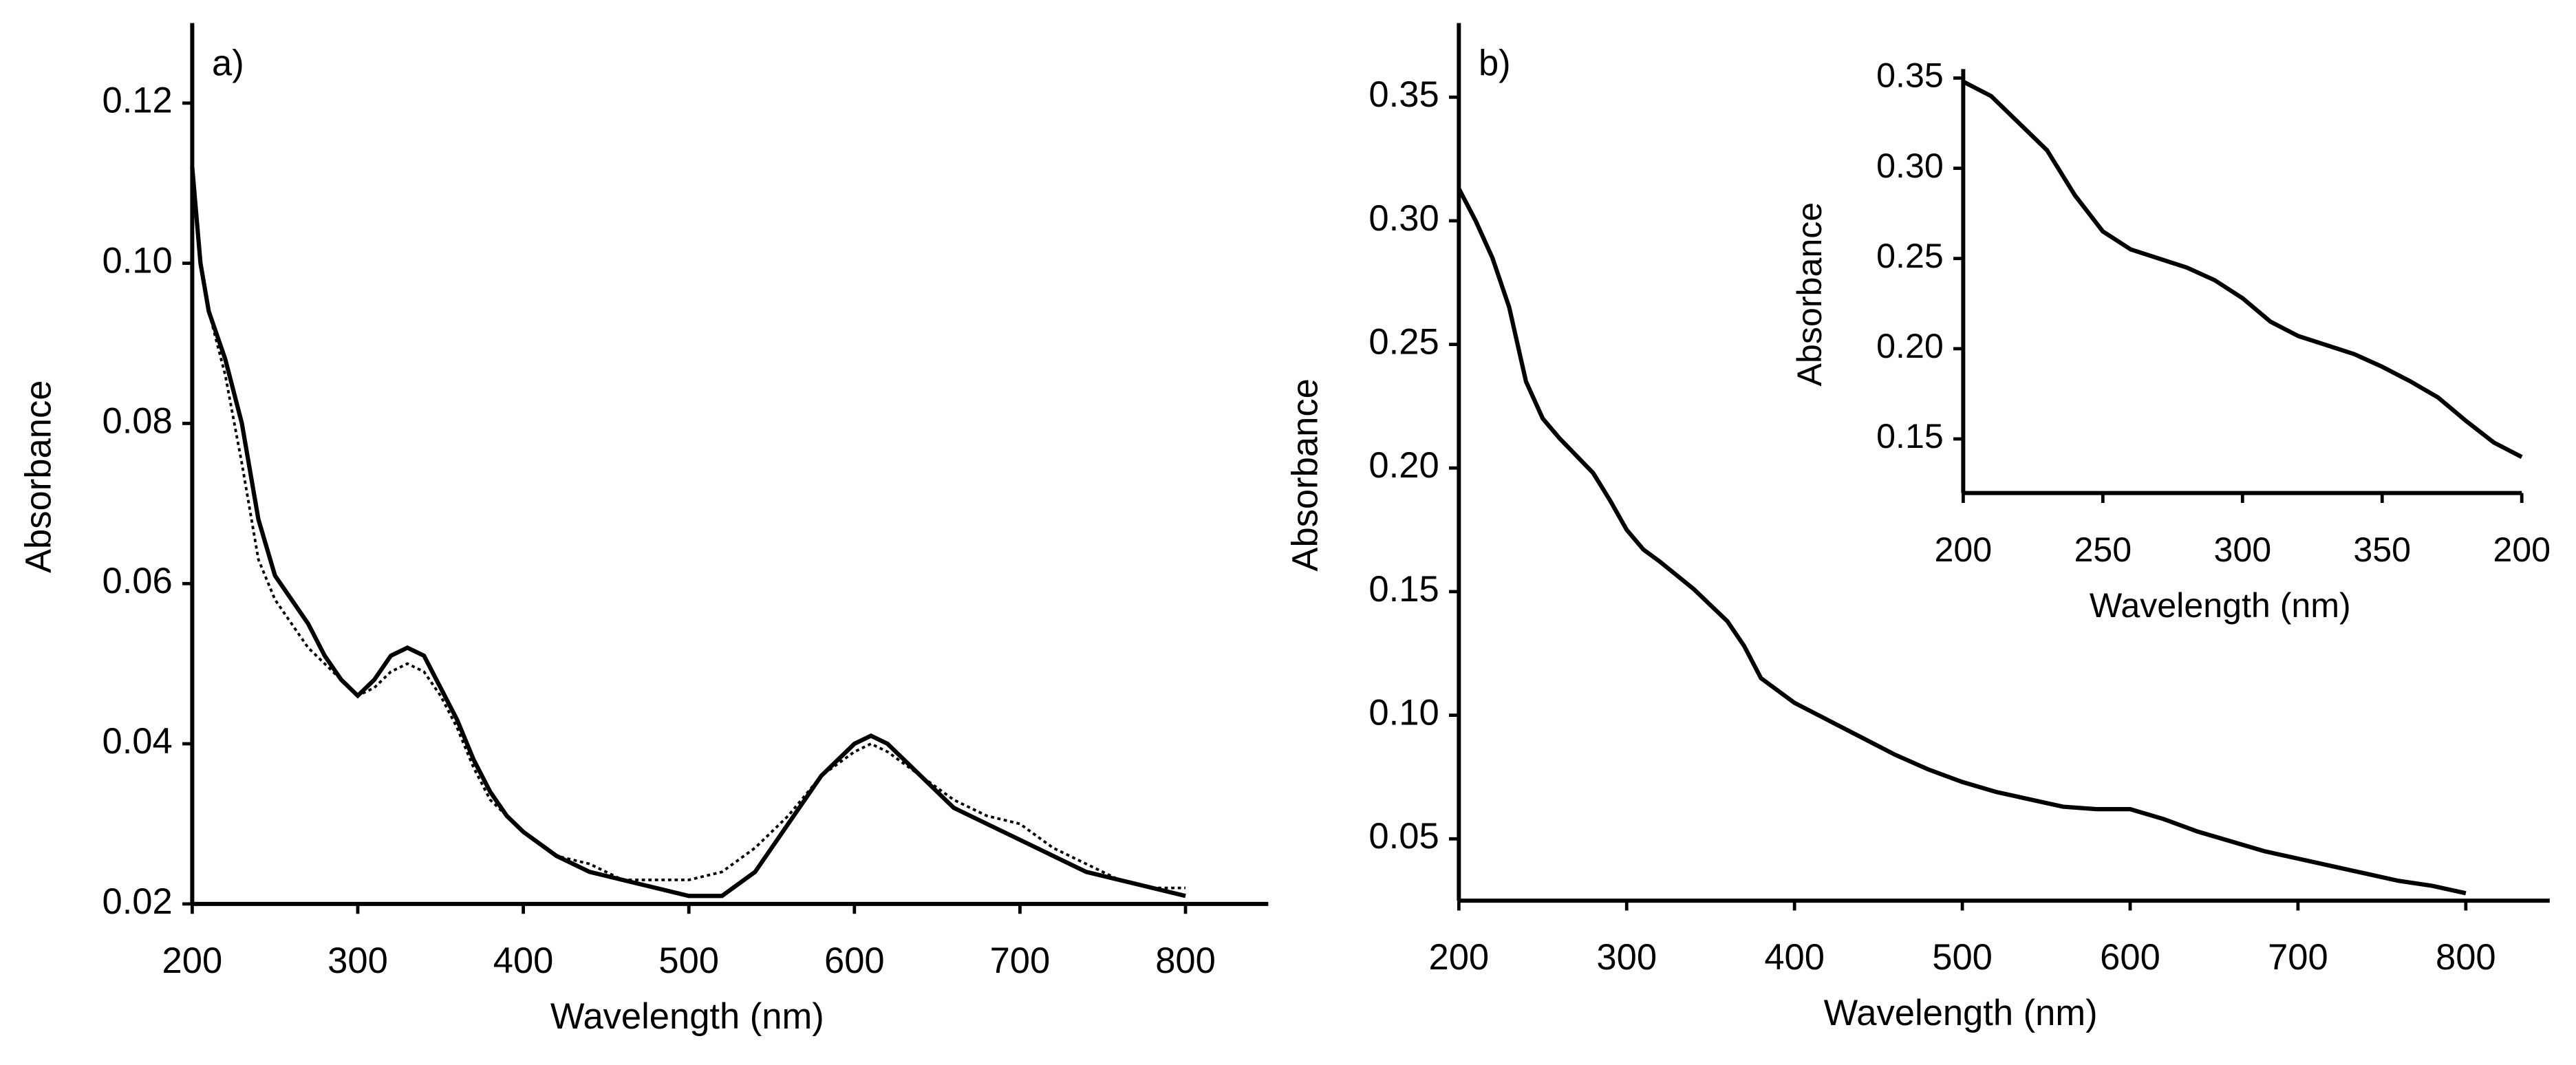 The height and width of the screenshot is (1065, 2576). I want to click on y-tick-label: 0.12, so click(137, 101).